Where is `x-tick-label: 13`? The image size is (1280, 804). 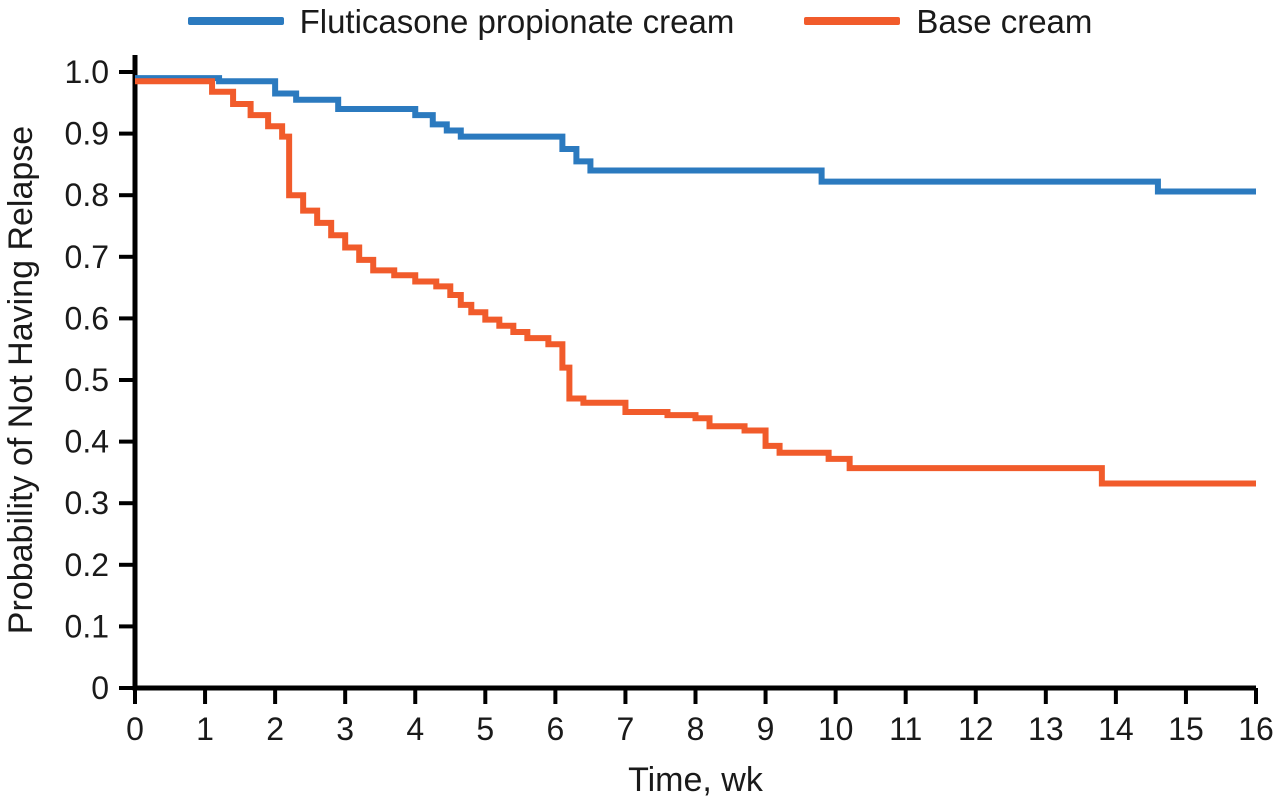
x-tick-label: 13 is located at coordinates (1046, 729).